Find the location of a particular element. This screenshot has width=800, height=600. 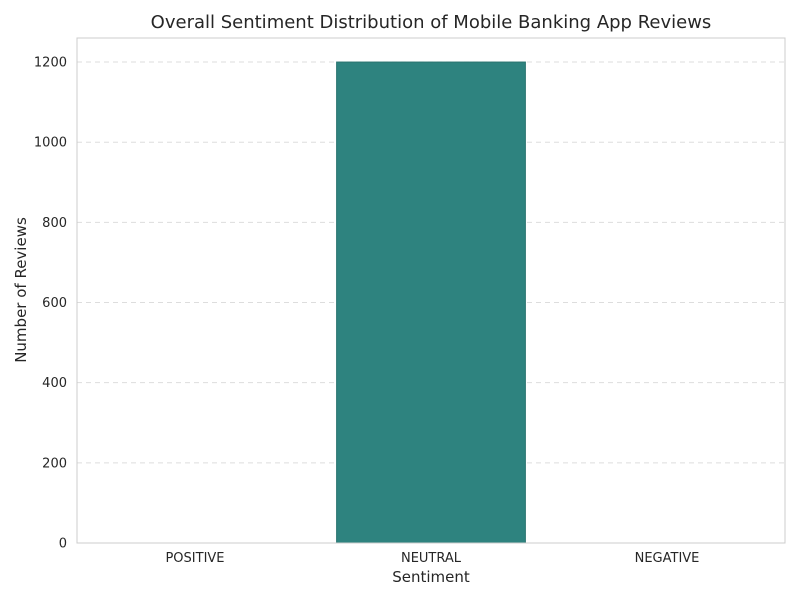

x-axis-label: Sentiment is located at coordinates (431, 577).